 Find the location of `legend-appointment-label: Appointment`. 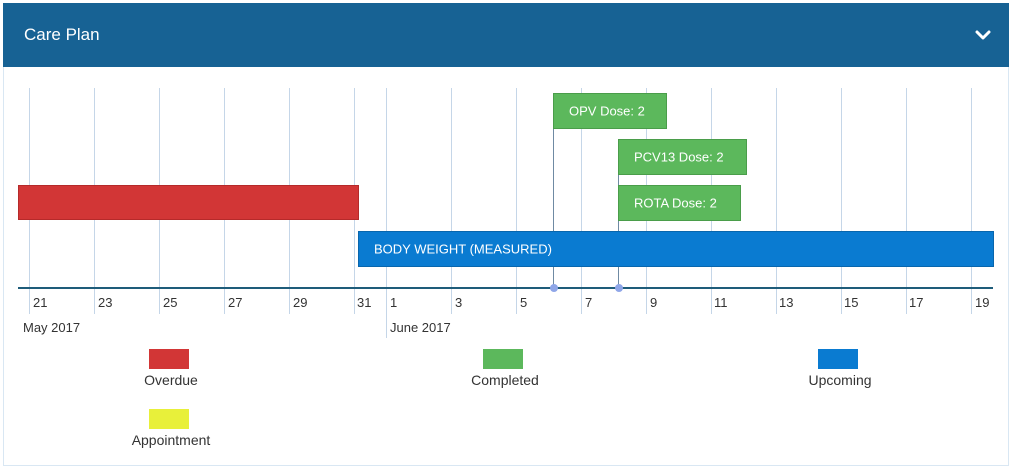

legend-appointment-label: Appointment is located at coordinates (171, 440).